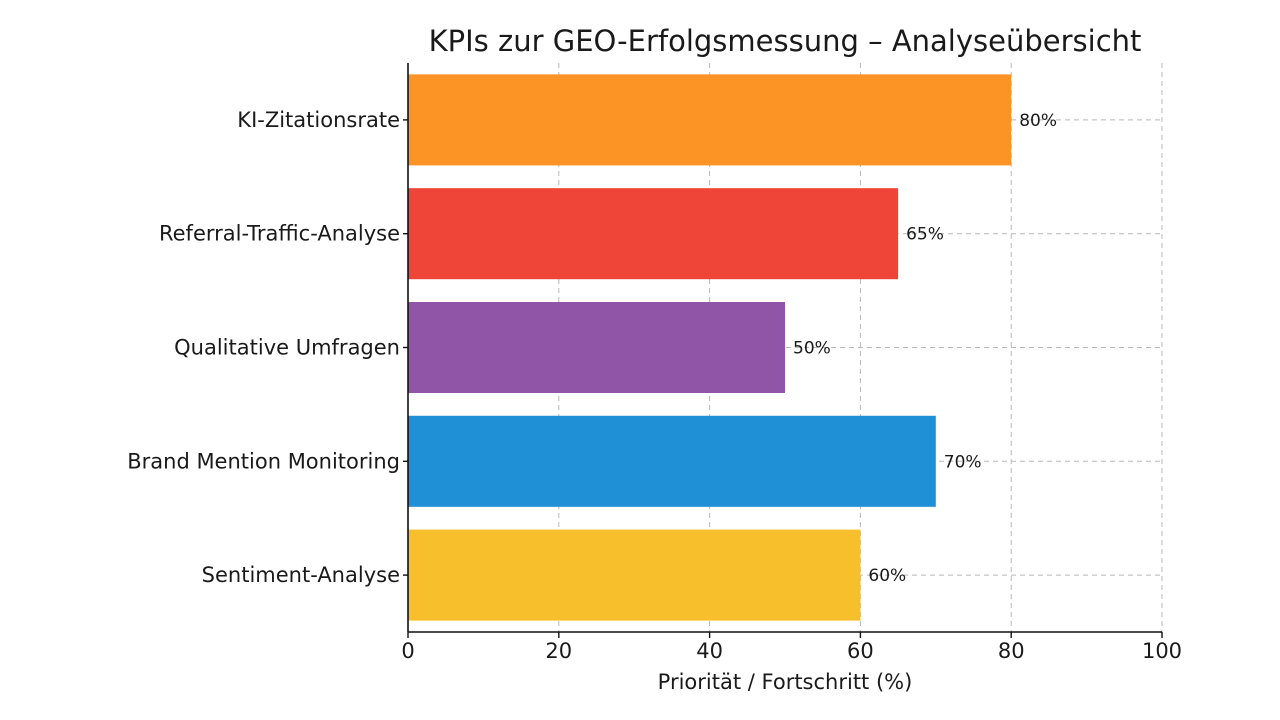  Describe the element at coordinates (1162, 651) in the screenshot. I see `x-tick-label-100: 100` at that location.